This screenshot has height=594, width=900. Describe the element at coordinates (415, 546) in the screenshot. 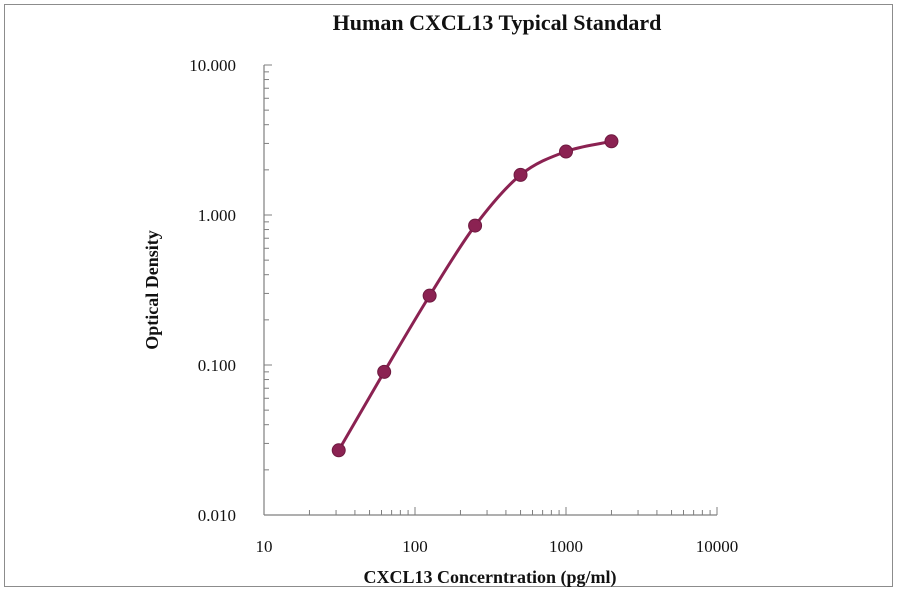

I see `x-tick-label: 100` at that location.